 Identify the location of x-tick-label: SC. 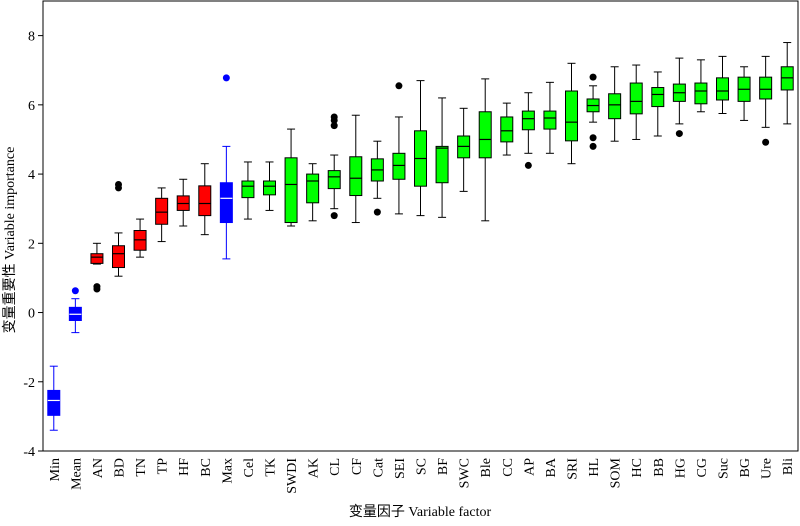
(422, 466).